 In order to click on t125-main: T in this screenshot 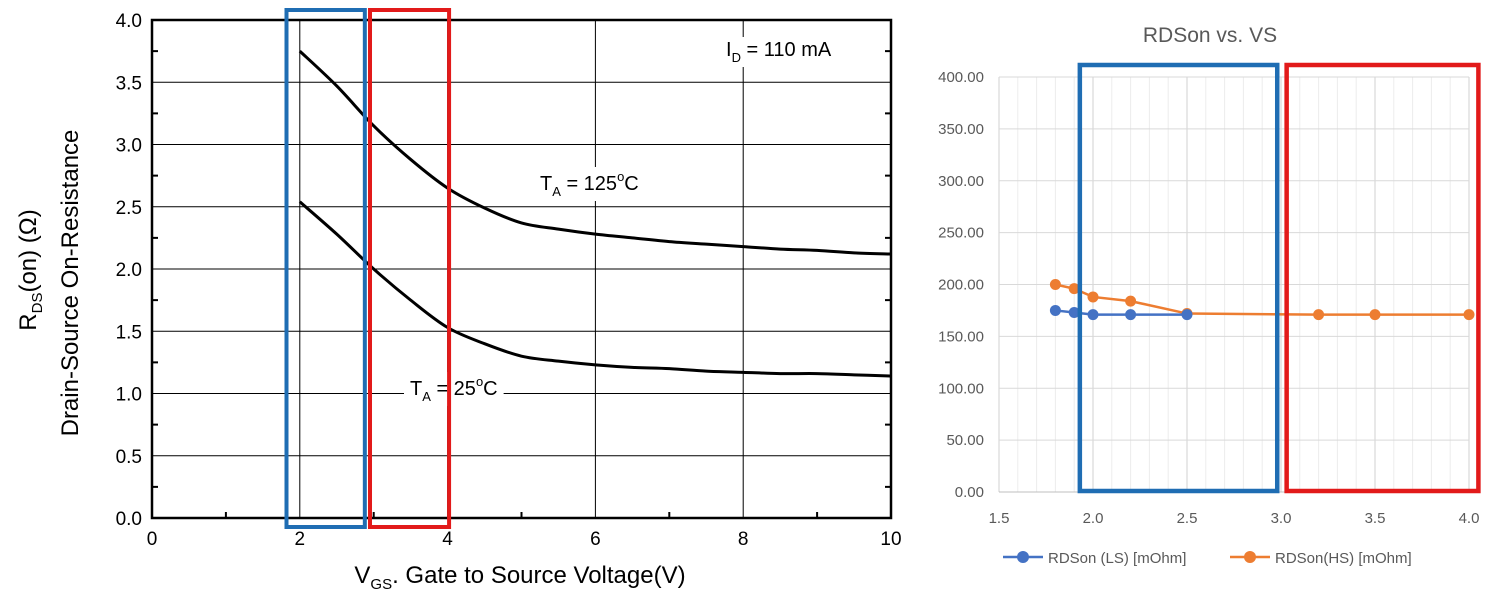, I will do `click(546, 184)`.